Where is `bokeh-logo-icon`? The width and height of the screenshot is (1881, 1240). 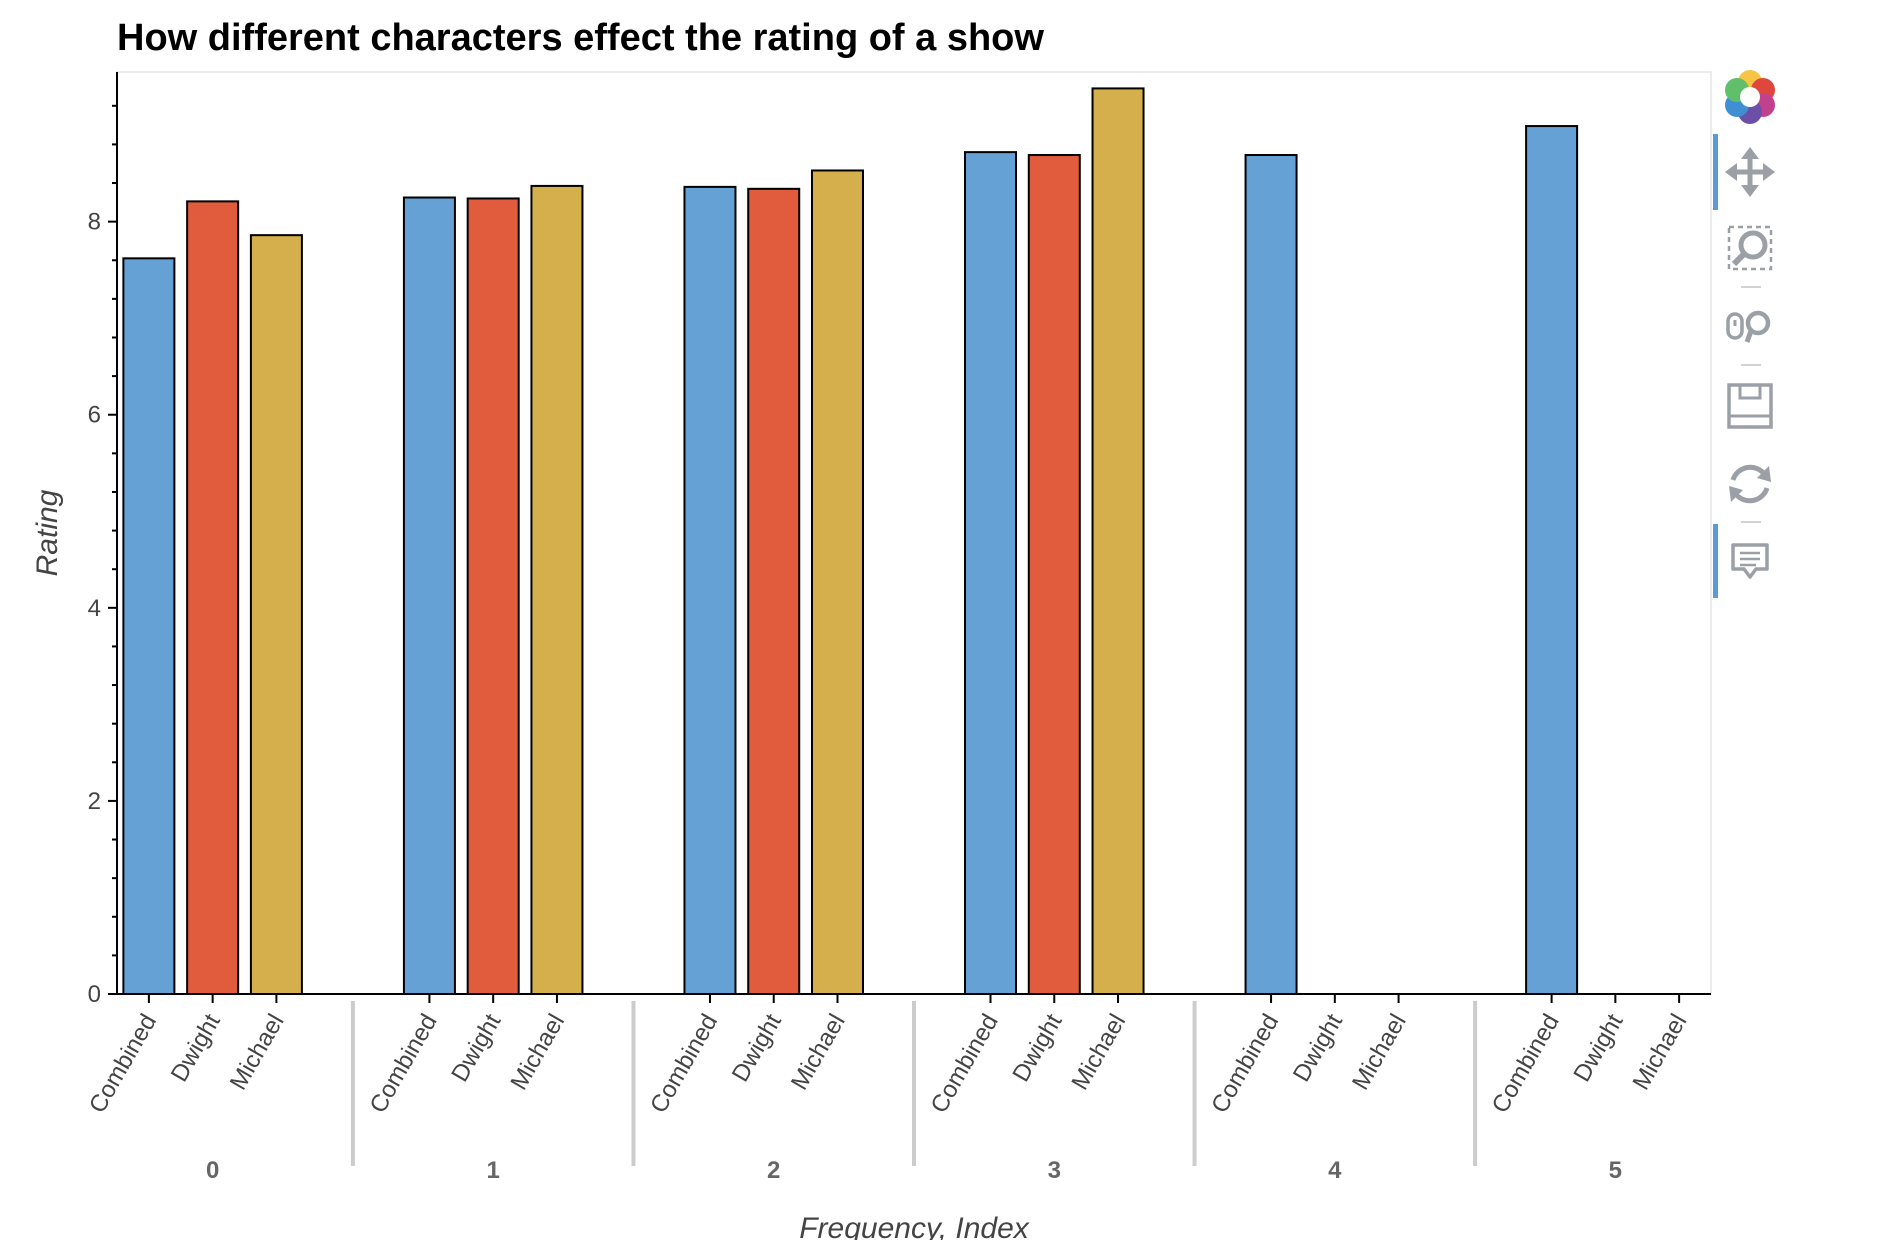 bokeh-logo-icon is located at coordinates (1750, 97).